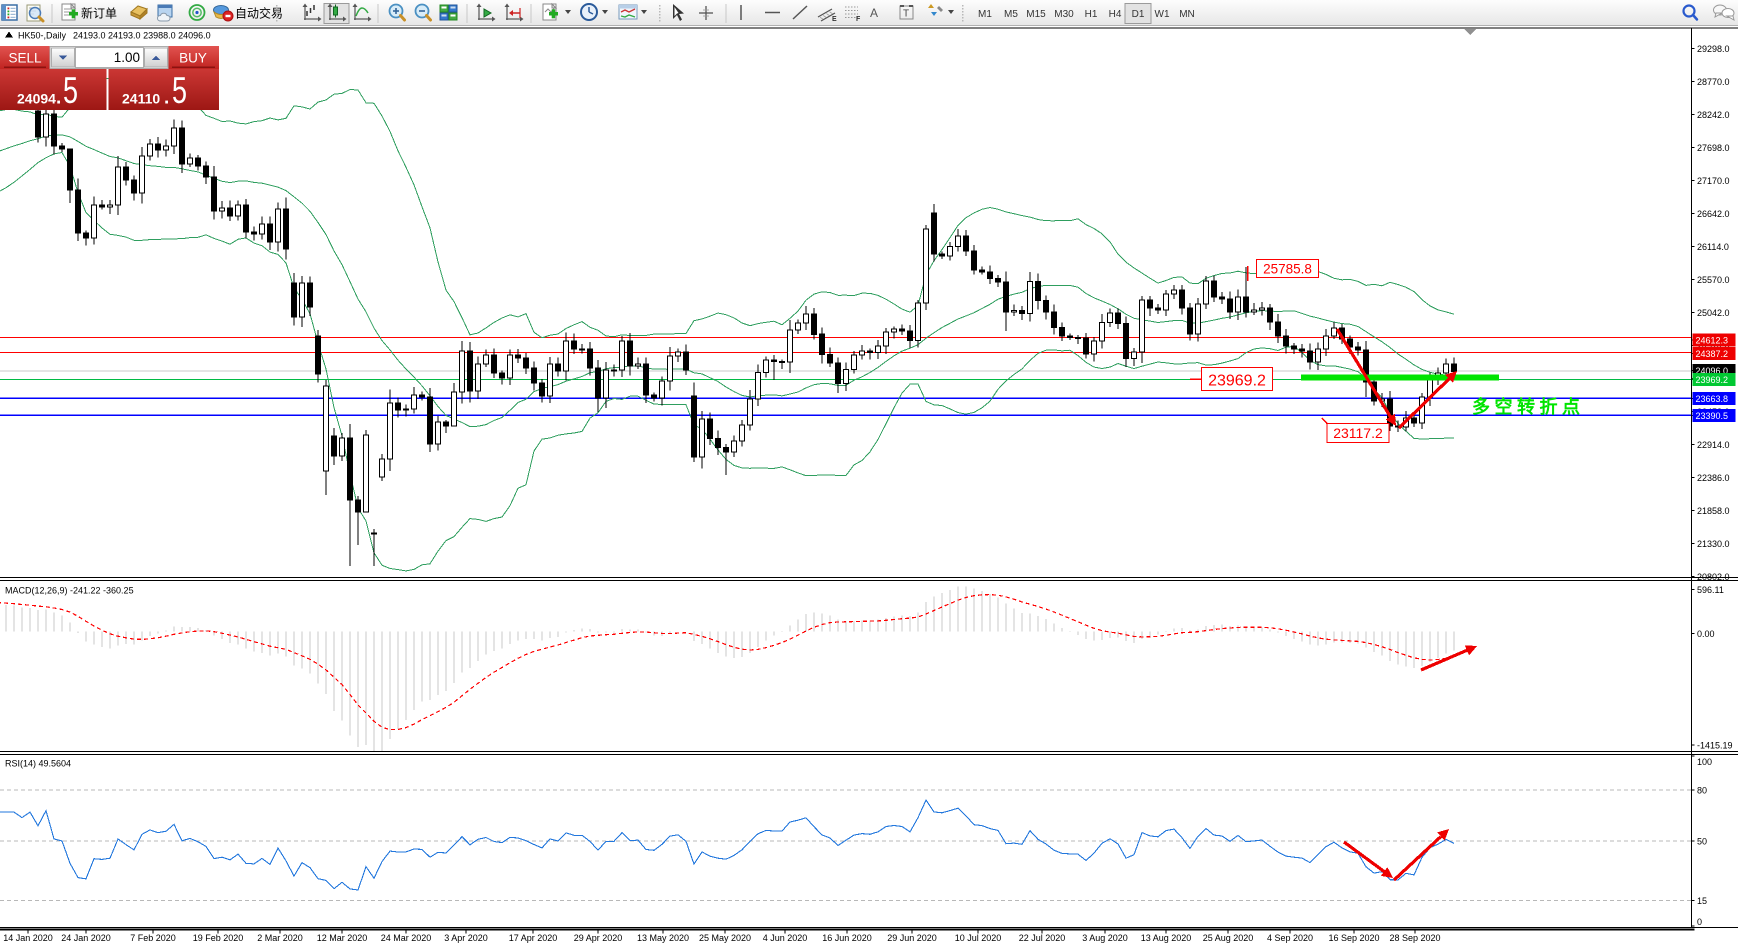  Describe the element at coordinates (1713, 115) in the screenshot. I see `svg-text: 28242.0` at that location.